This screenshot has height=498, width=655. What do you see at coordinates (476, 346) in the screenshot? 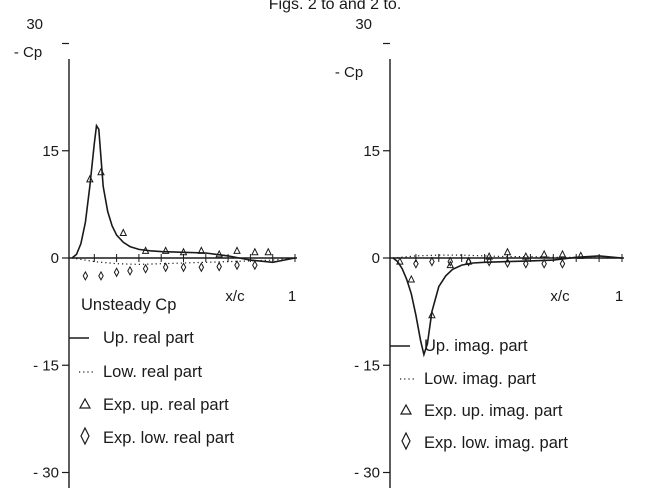
I see `legend-label: Up. imag. part` at bounding box center [476, 346].